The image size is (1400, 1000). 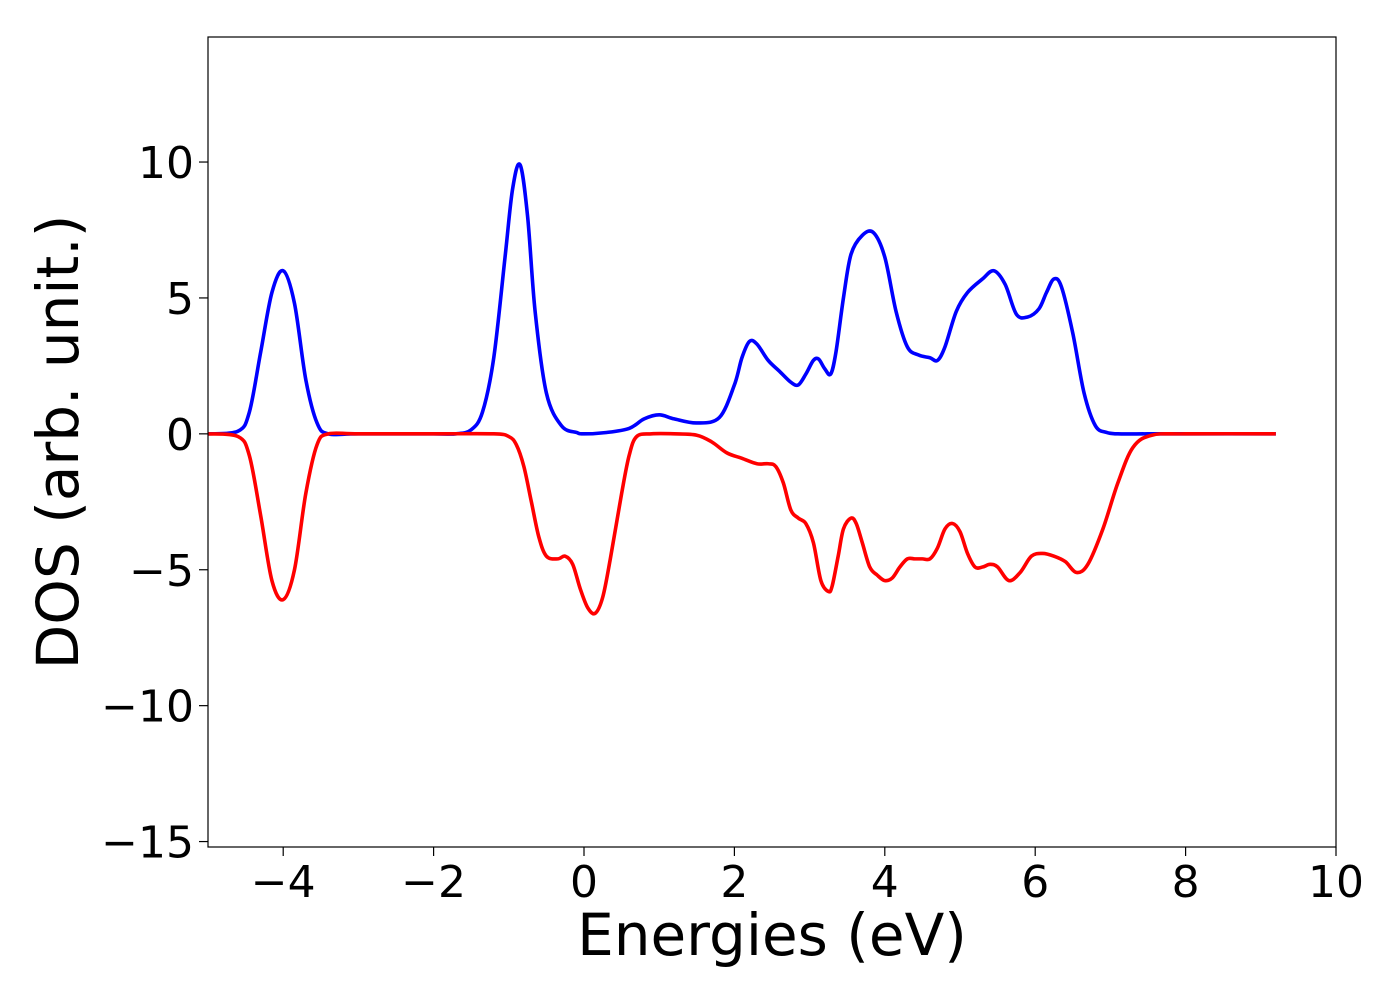 I want to click on y-axis-ticks: −15 −10 −5 0 5 10, so click(x=154, y=503).